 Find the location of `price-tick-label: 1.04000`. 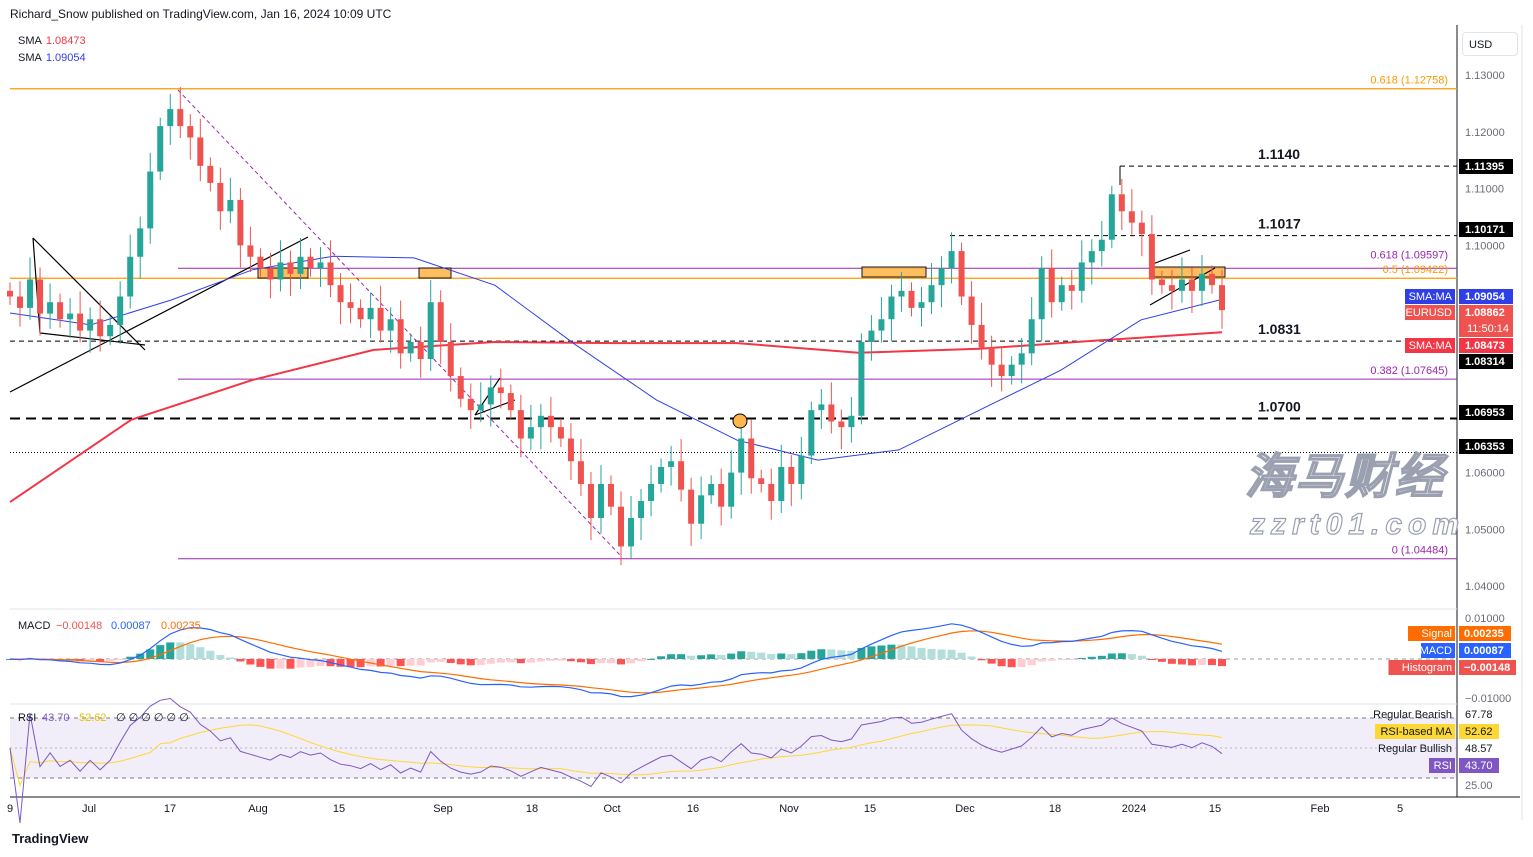

price-tick-label: 1.04000 is located at coordinates (1485, 587).